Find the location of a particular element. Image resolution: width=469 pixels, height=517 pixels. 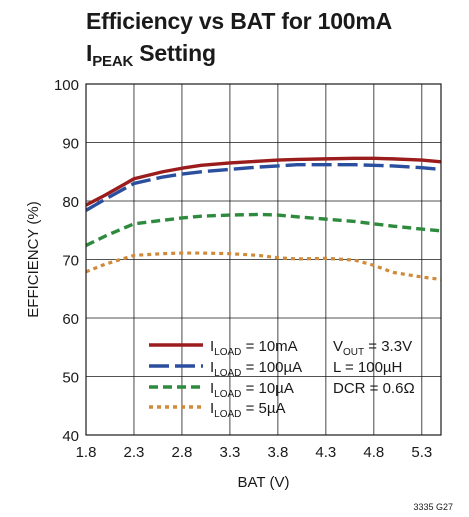

x-tick-label: 2.8 is located at coordinates (182, 452).